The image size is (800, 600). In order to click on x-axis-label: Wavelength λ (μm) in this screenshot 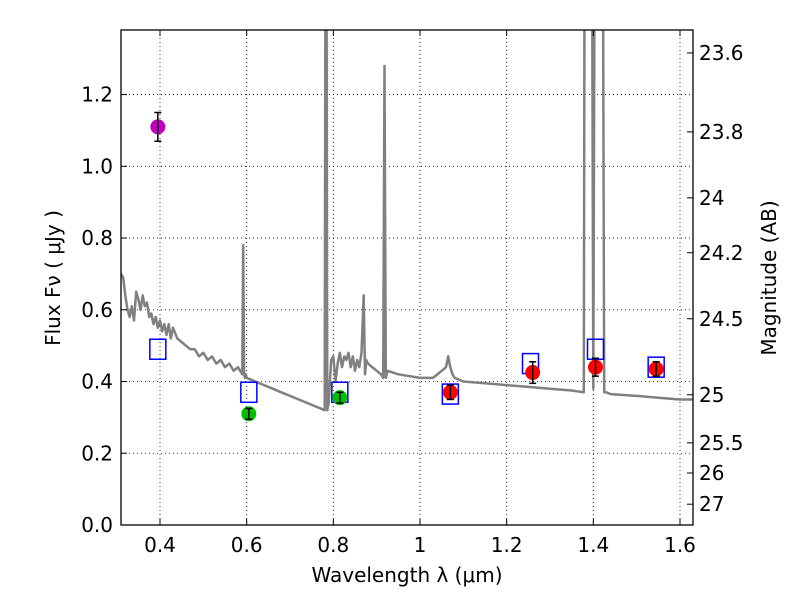, I will do `click(406, 575)`.